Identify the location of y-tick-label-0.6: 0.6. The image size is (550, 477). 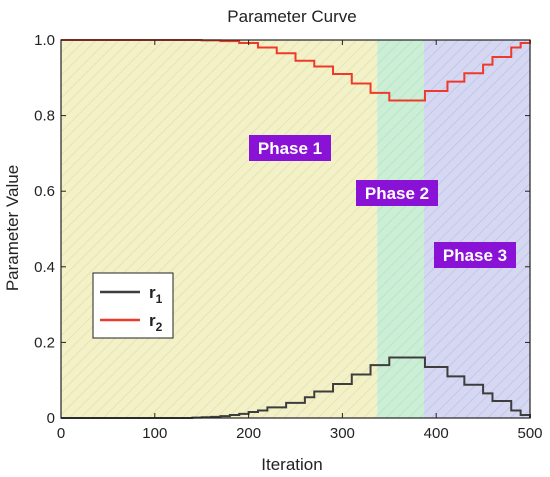
(44, 191).